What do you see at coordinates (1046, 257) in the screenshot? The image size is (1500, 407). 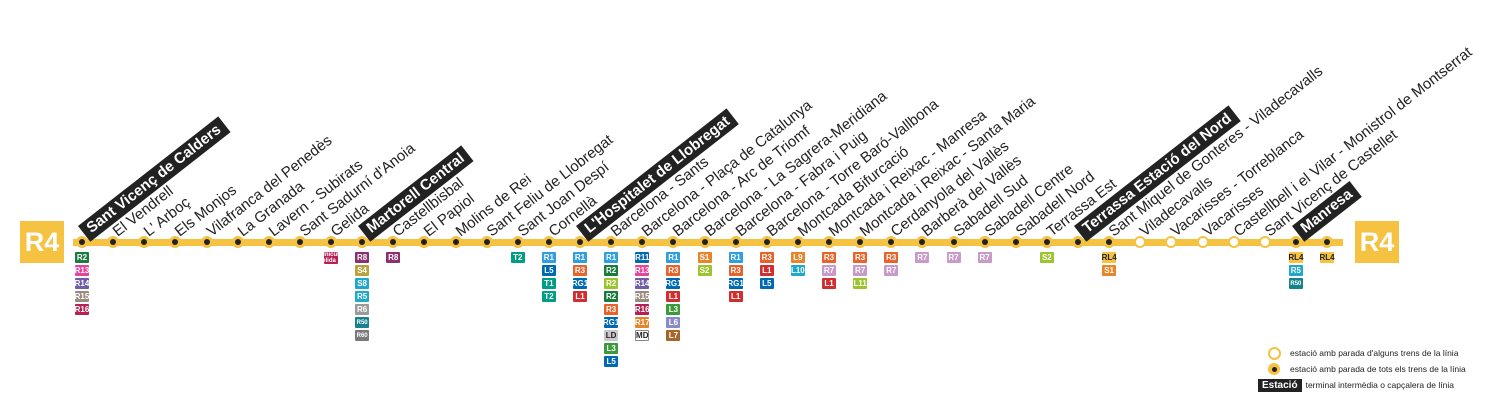 I see `connection-badge: S2` at bounding box center [1046, 257].